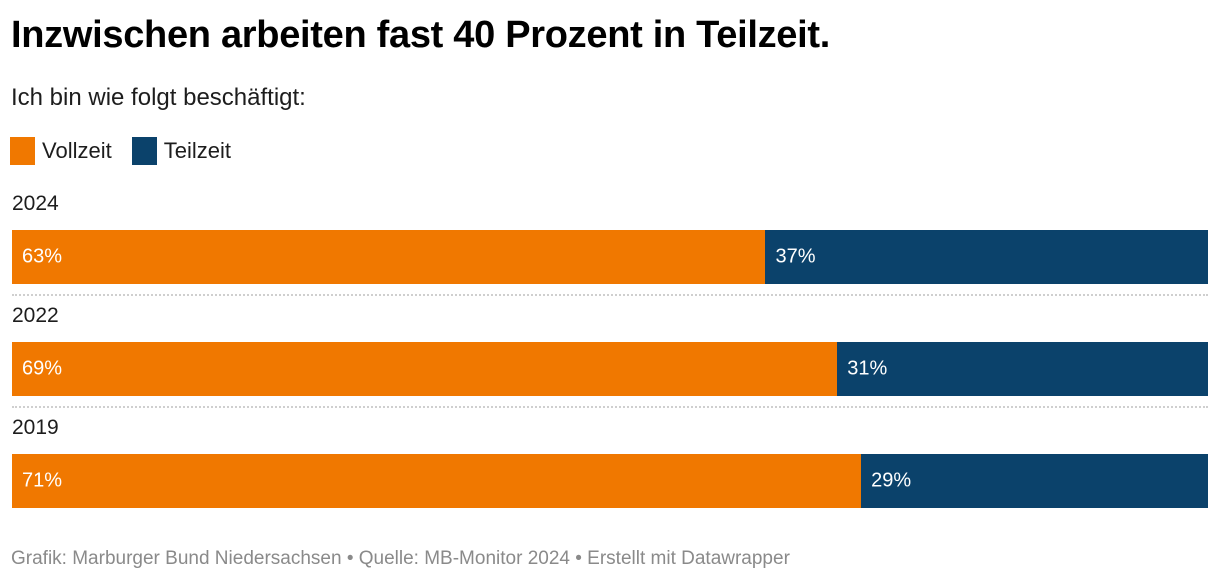 The width and height of the screenshot is (1220, 586). Describe the element at coordinates (795, 256) in the screenshot. I see `data-label-teilzeit-2024: 37%` at that location.